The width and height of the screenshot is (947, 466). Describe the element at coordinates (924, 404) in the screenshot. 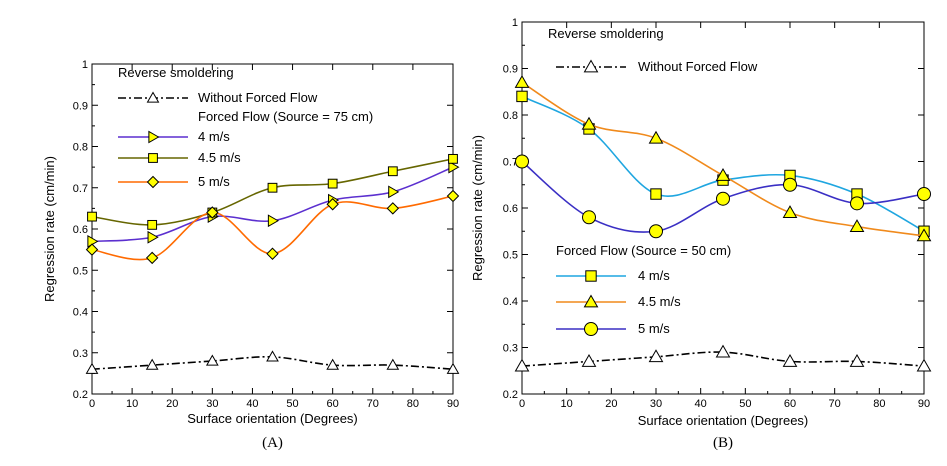

I see `x-tick-label: 90` at that location.